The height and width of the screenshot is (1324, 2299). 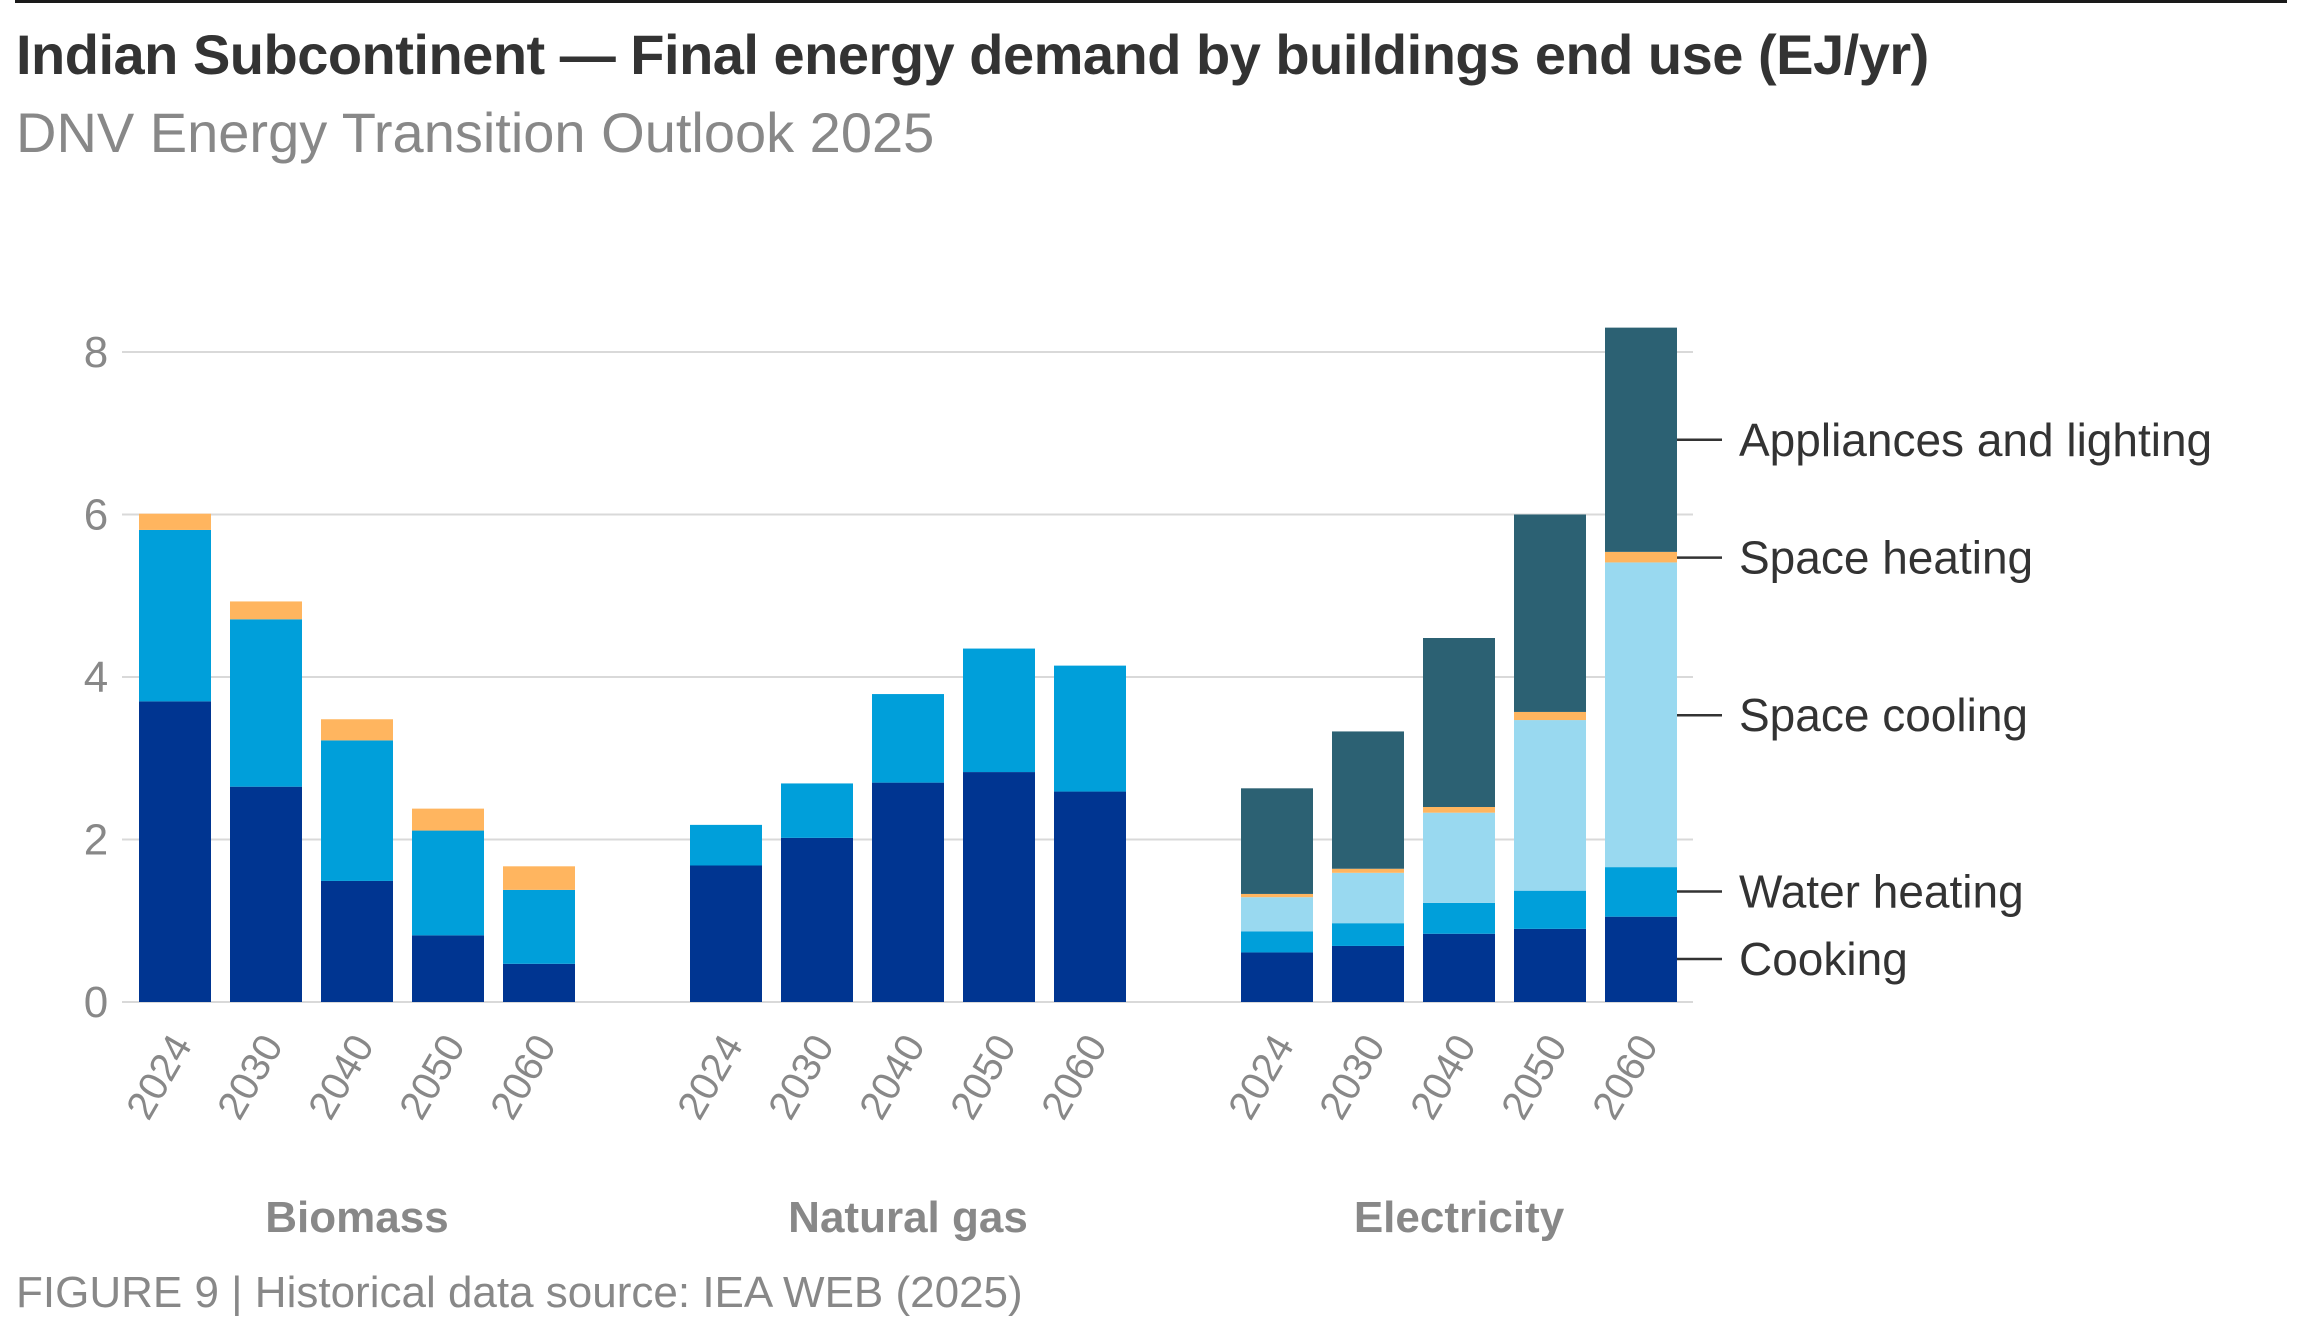 What do you see at coordinates (1823, 959) in the screenshot?
I see `series-label: Cooking` at bounding box center [1823, 959].